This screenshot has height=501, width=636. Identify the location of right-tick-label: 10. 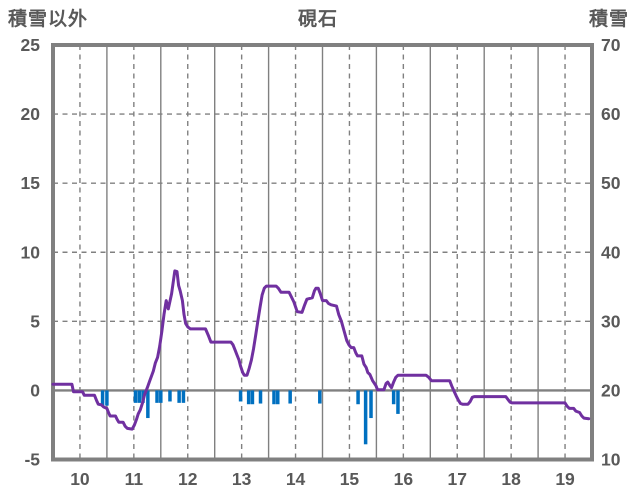
(611, 460).